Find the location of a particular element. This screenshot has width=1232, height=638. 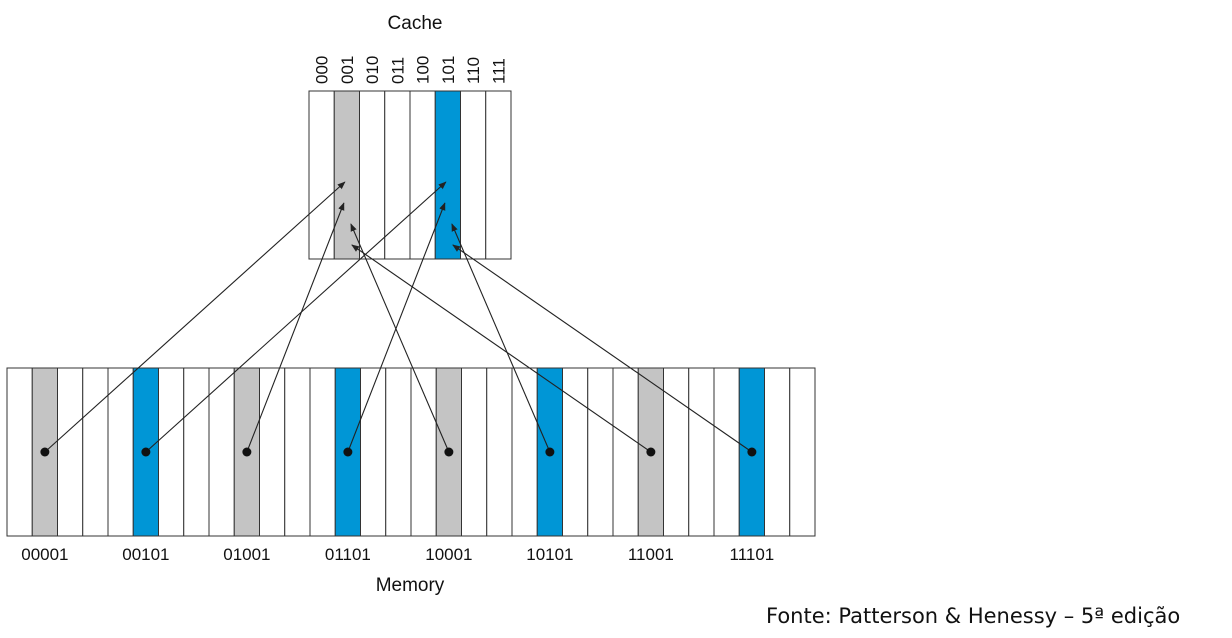

cache-index-label: 101 is located at coordinates (448, 70).